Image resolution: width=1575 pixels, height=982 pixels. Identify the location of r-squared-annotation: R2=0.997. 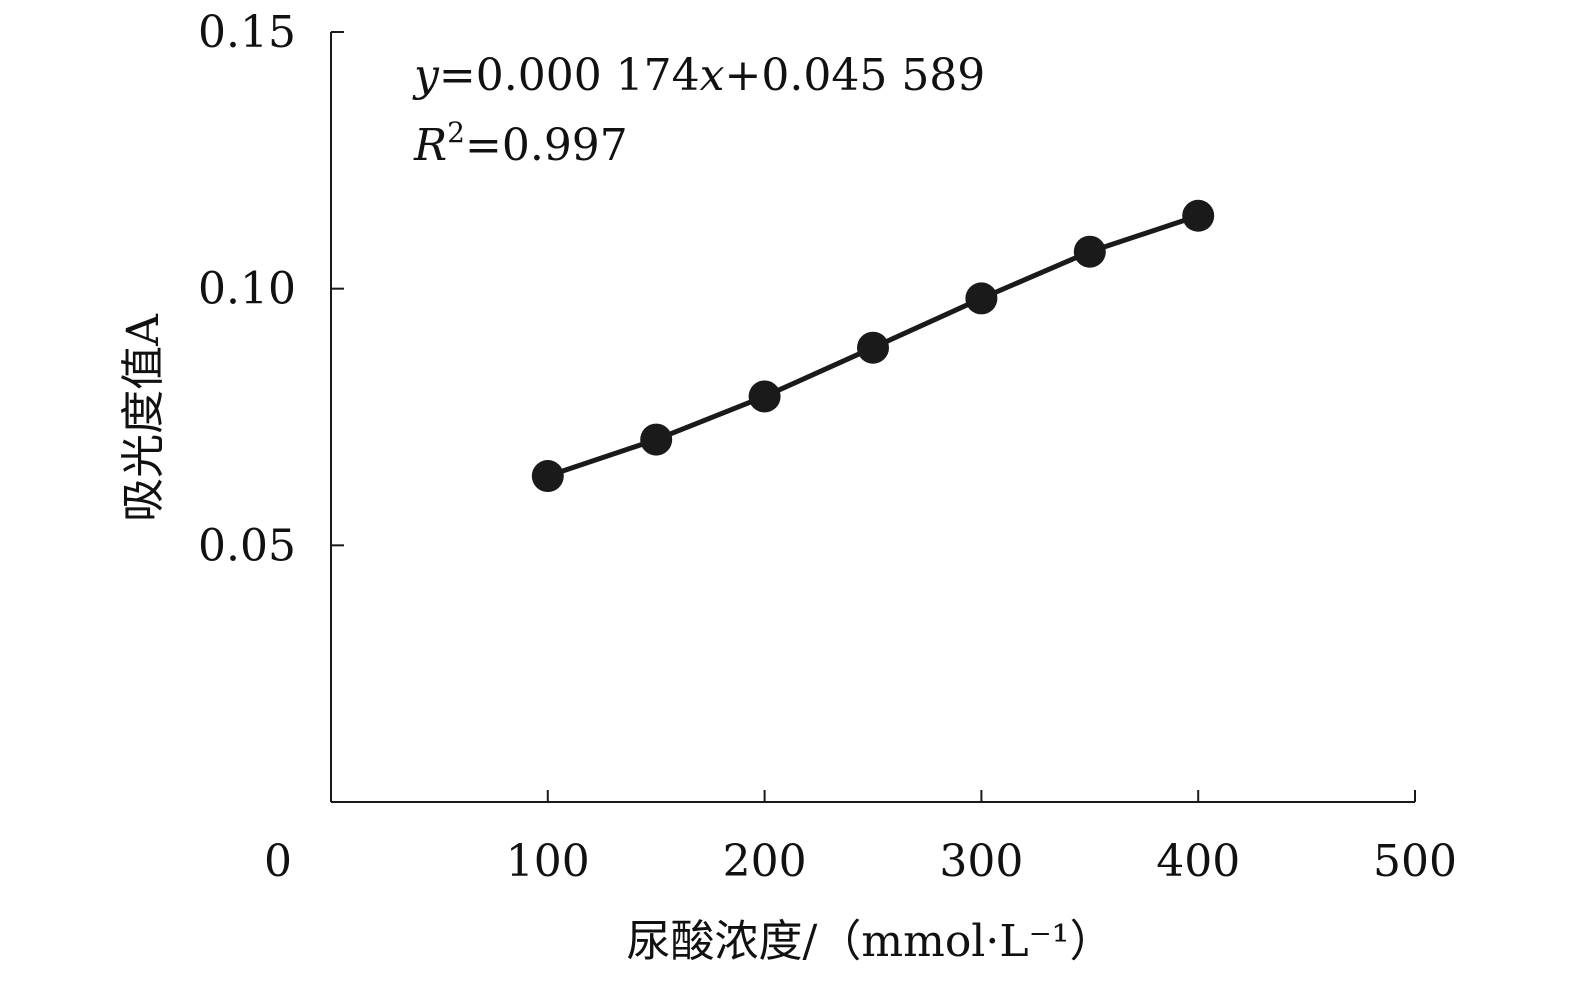
(520, 143).